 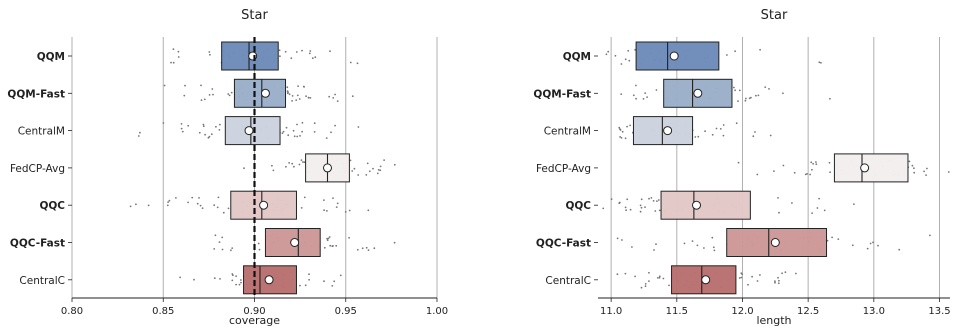 I want to click on category-label: CentralC, so click(x=42, y=281).